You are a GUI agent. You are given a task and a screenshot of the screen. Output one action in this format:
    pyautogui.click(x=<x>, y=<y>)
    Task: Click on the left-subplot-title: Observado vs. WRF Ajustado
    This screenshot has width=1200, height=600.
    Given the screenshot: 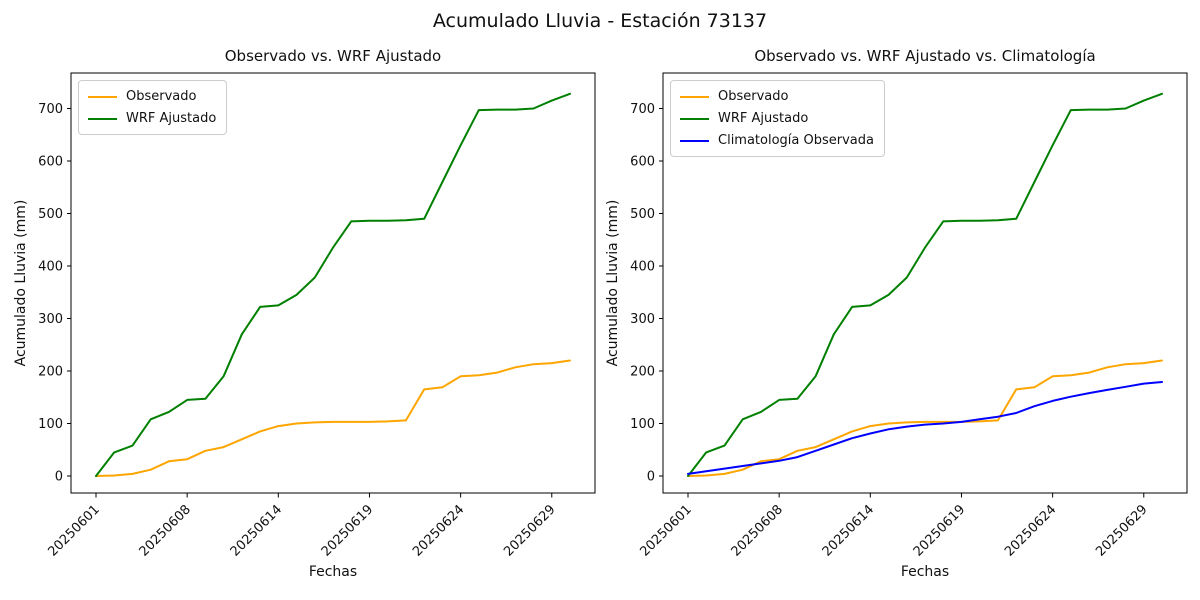 What is the action you would take?
    pyautogui.click(x=333, y=56)
    